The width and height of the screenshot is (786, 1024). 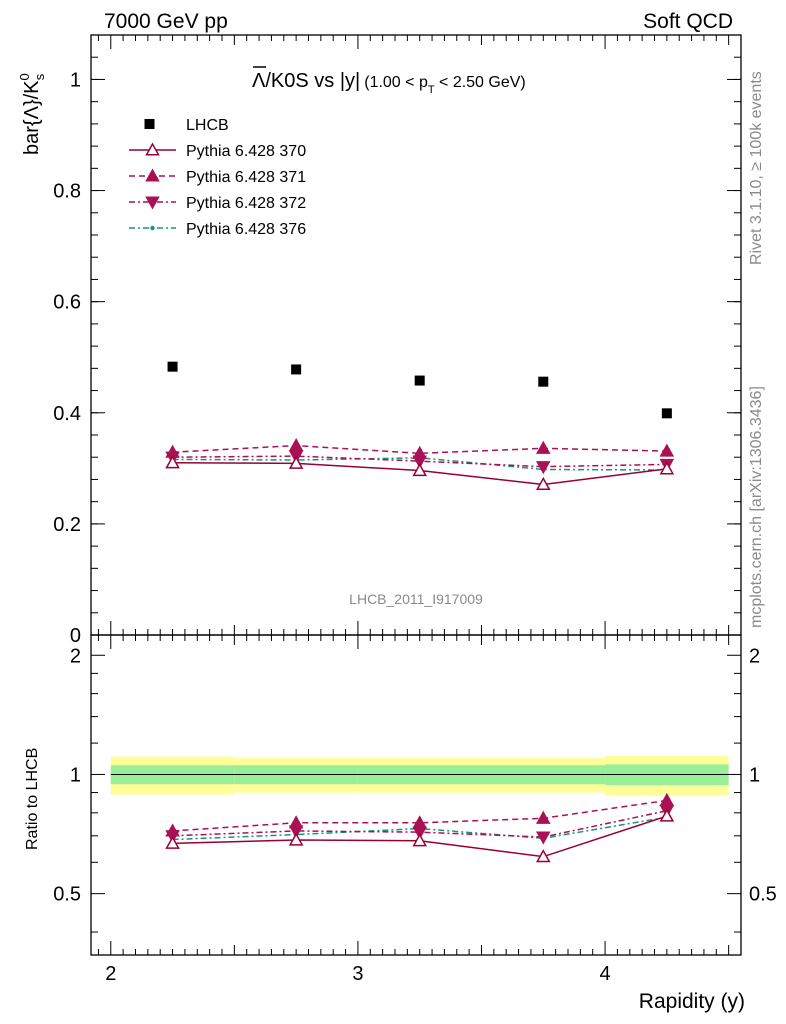 I want to click on header-right-label: Soft QCD, so click(x=688, y=21).